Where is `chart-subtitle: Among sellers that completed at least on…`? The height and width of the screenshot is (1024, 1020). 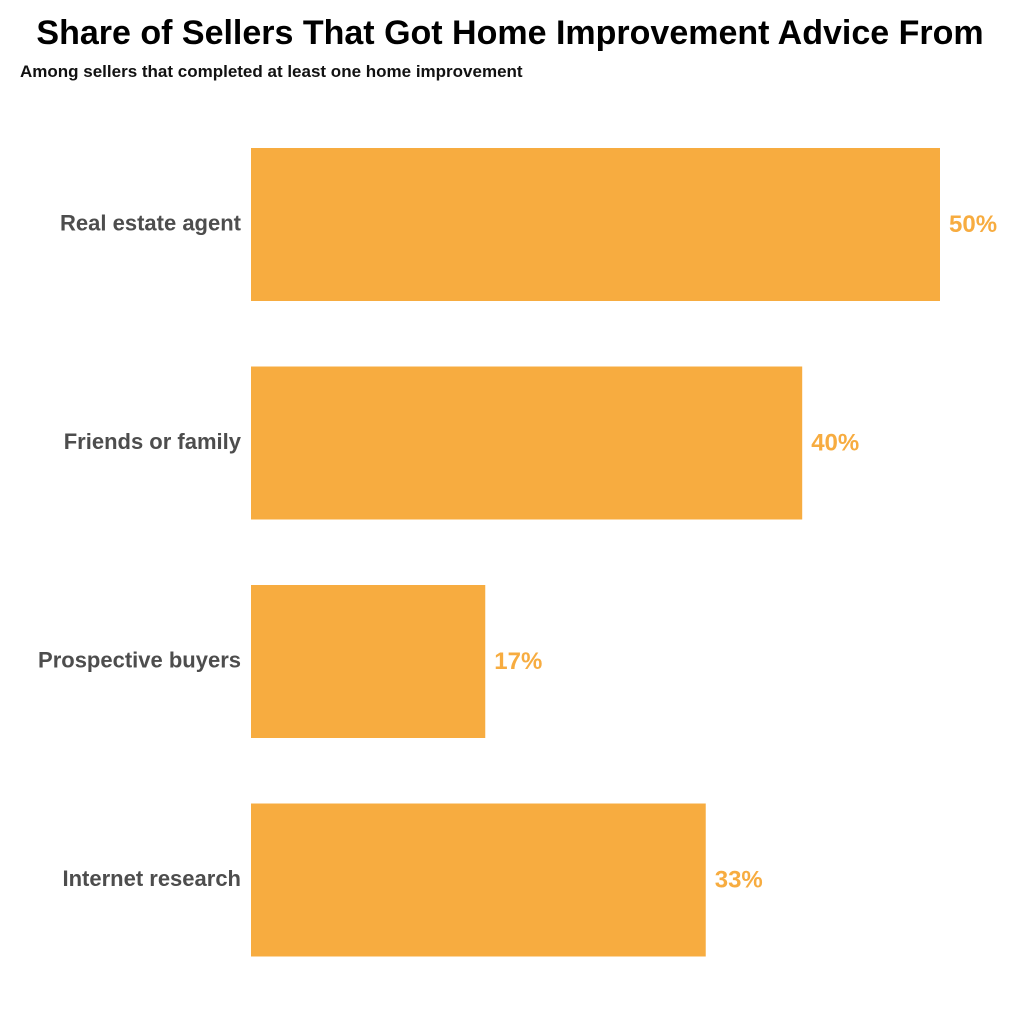 chart-subtitle: Among sellers that completed at least on… is located at coordinates (271, 71).